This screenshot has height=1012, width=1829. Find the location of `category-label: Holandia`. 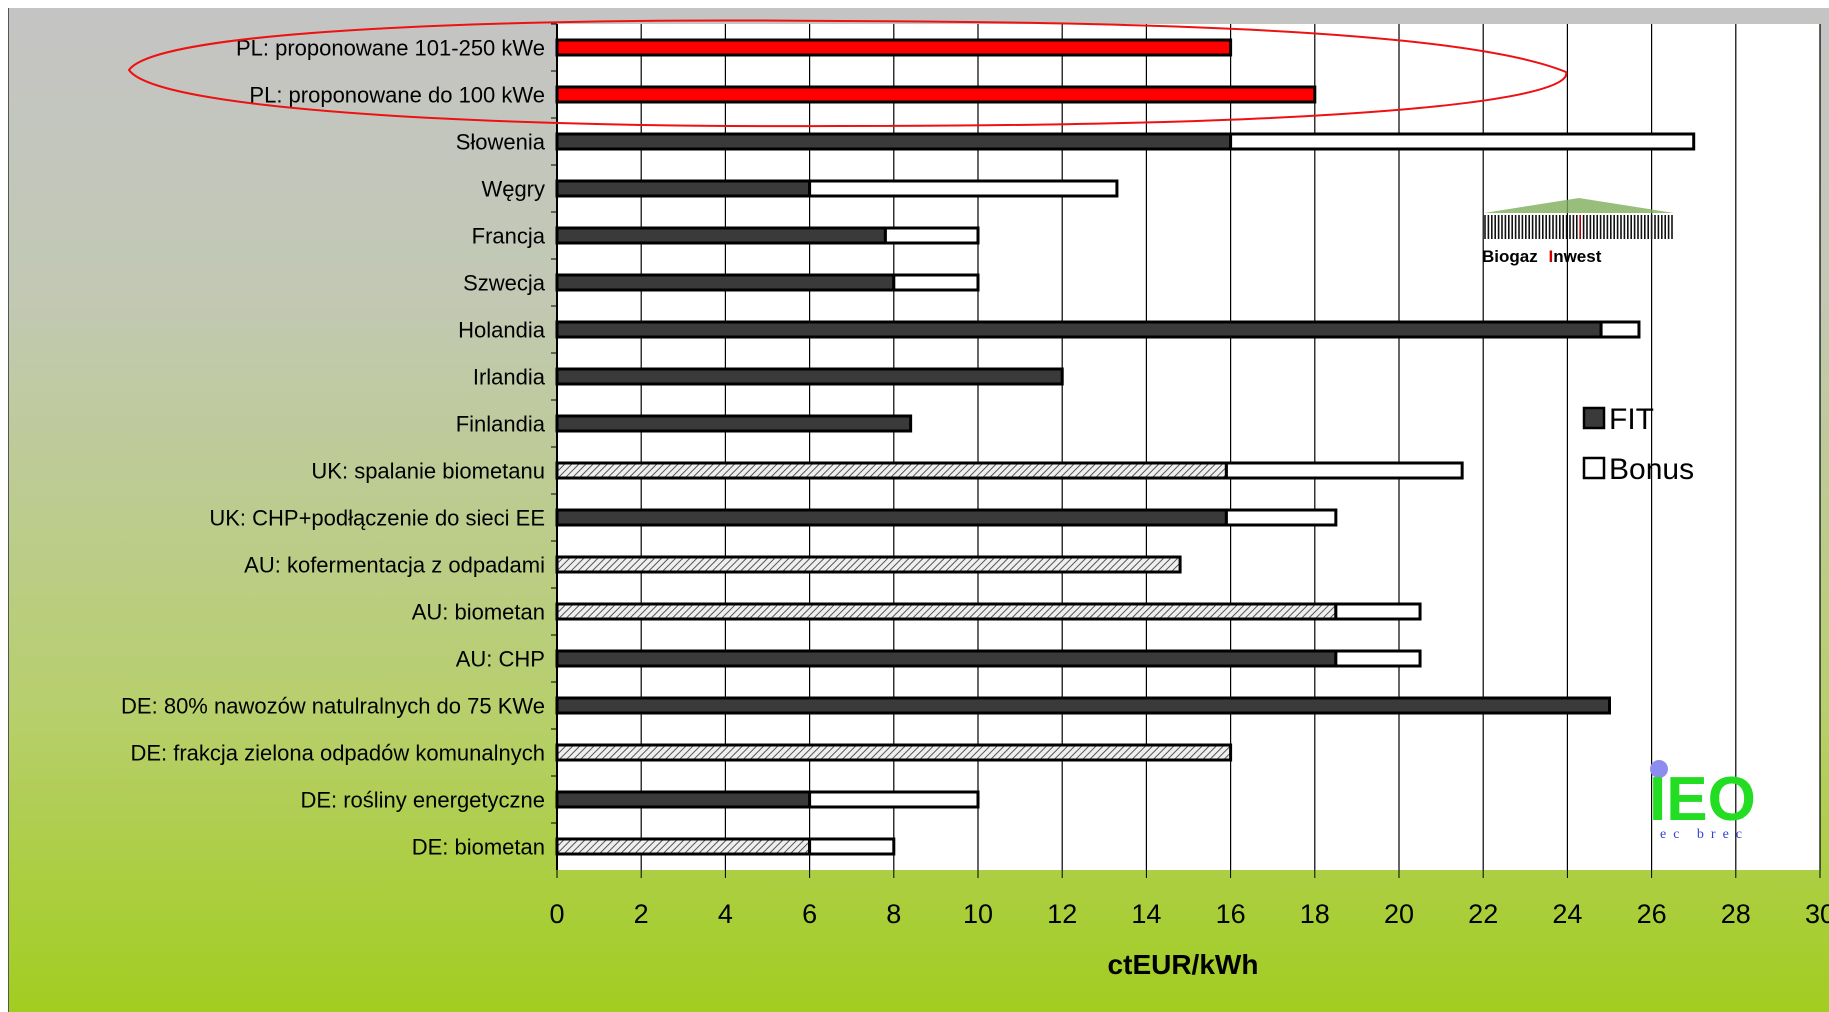

category-label: Holandia is located at coordinates (502, 330).